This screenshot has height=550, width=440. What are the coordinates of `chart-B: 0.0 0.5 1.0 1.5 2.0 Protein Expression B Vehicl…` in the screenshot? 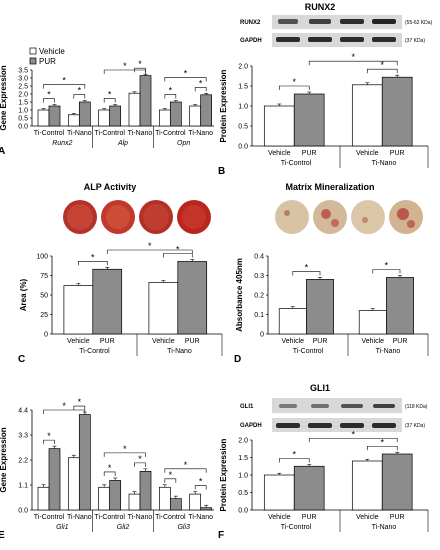 It's located at (323, 114).